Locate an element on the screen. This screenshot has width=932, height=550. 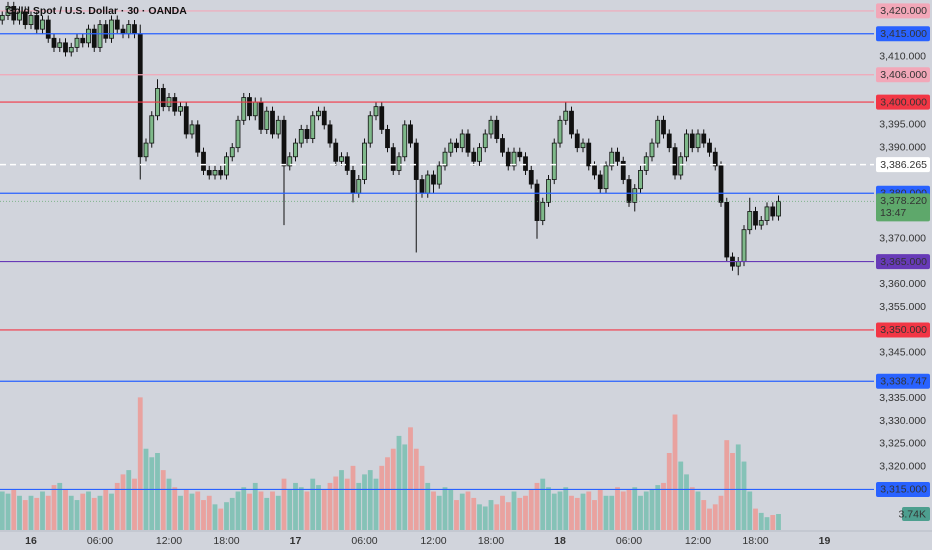
x-tick-label: 17 is located at coordinates (296, 541).